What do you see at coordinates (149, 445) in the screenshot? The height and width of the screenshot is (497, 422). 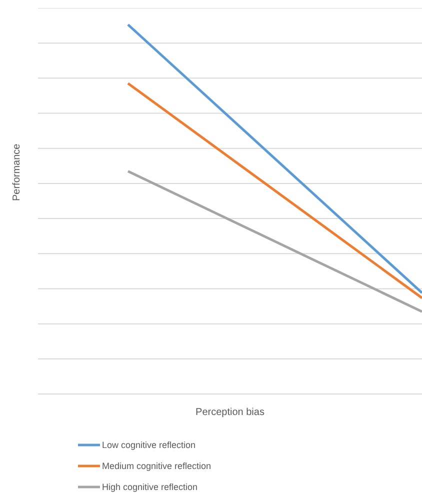 I see `legend-label: Low cognitive reflection` at bounding box center [149, 445].